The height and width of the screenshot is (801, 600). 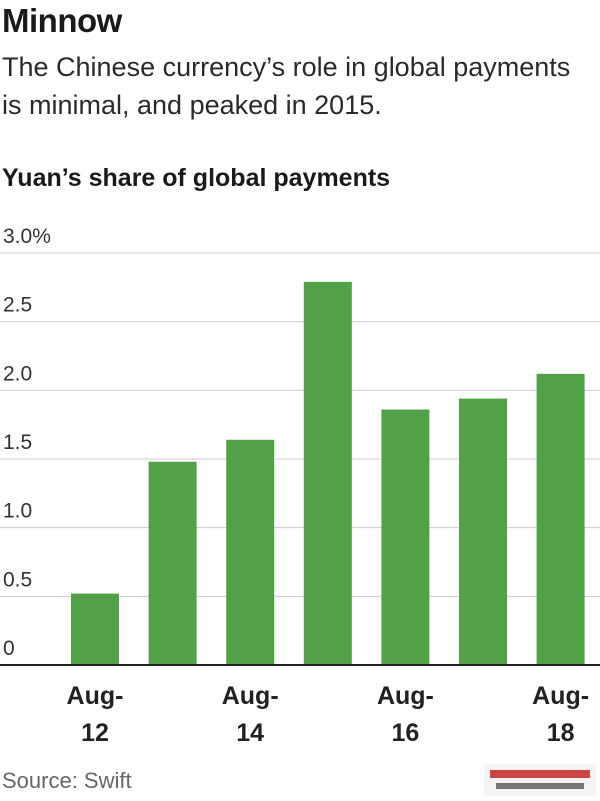 What do you see at coordinates (328, 714) in the screenshot?
I see `x-tick-labels: Aug-12 Aug-14 Aug-16 Aug-18` at bounding box center [328, 714].